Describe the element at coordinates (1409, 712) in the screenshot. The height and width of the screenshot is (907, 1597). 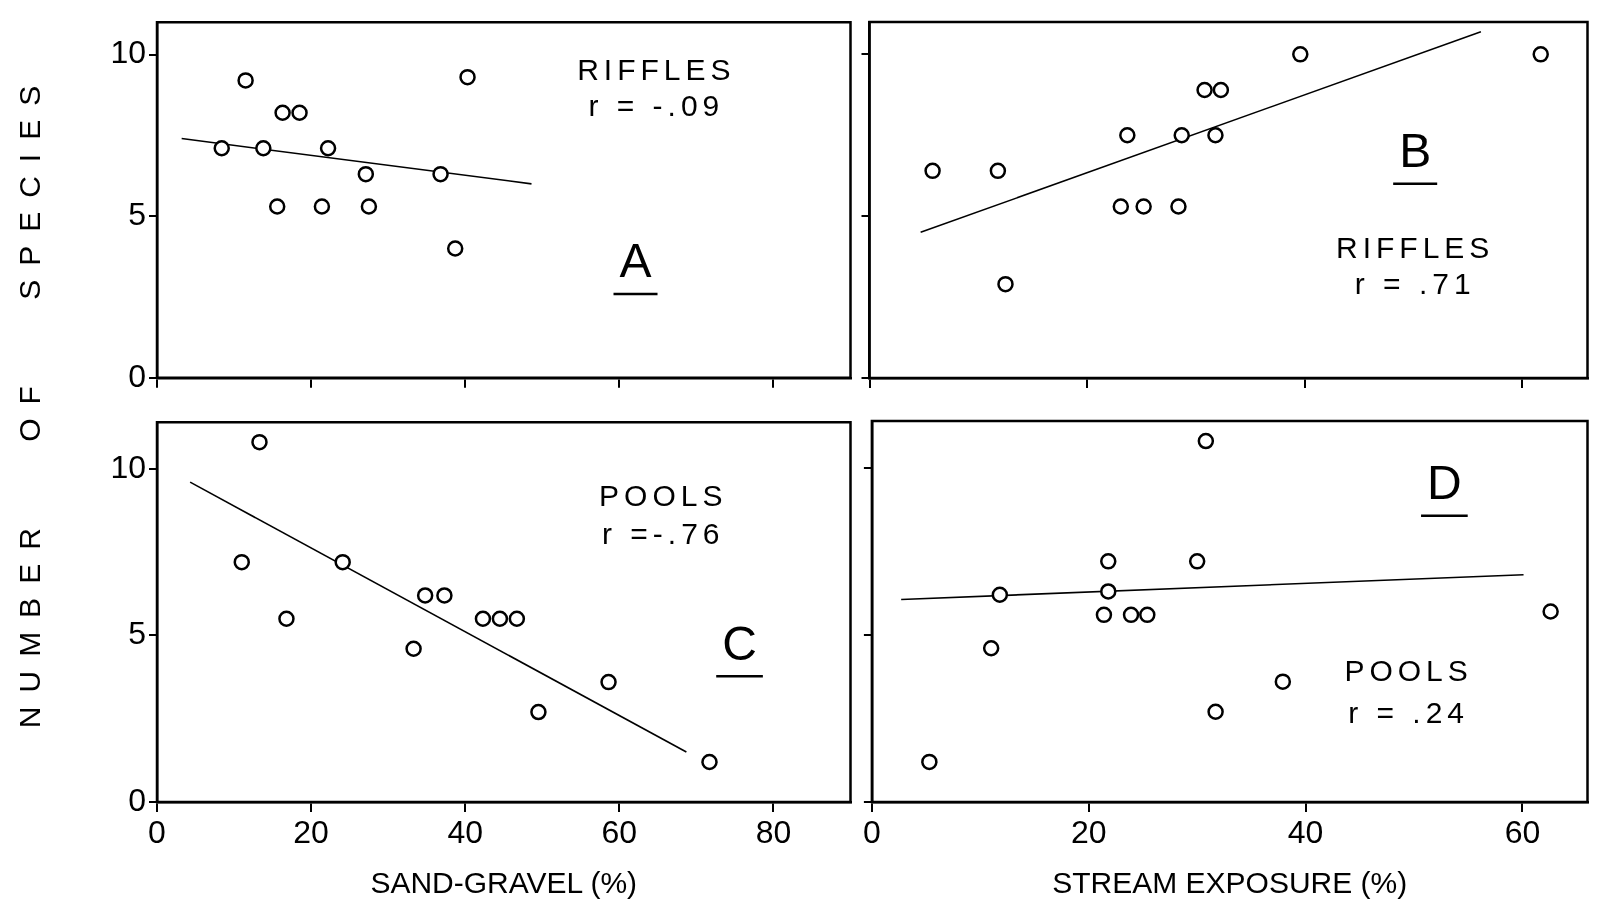
I see `annotation: r = .24` at that location.